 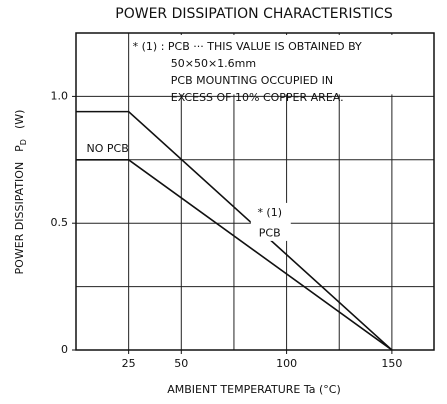 What do you see at coordinates (270, 232) in the screenshot?
I see `series-label: PCB` at bounding box center [270, 232].